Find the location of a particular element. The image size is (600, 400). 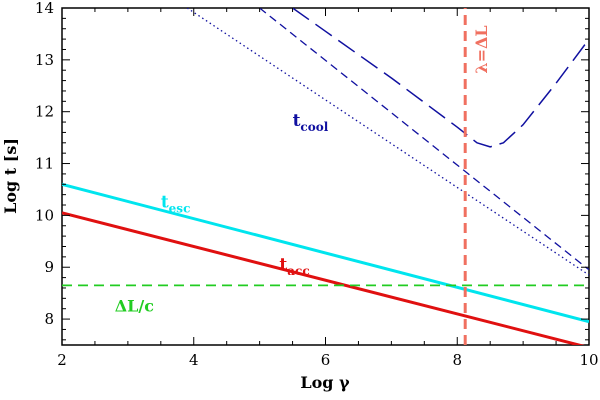

x-axis-title: Log γ is located at coordinates (325, 382).